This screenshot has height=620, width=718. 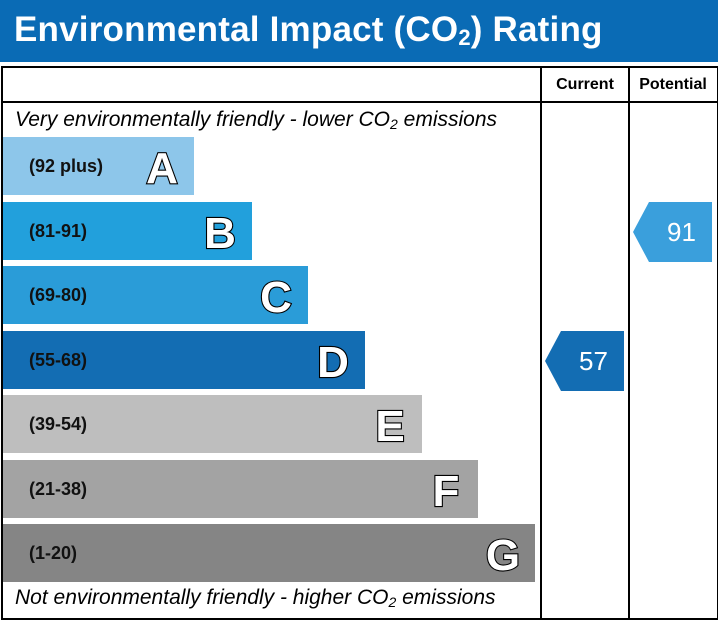 What do you see at coordinates (593, 361) in the screenshot?
I see `rating-arrow-value: 57` at bounding box center [593, 361].